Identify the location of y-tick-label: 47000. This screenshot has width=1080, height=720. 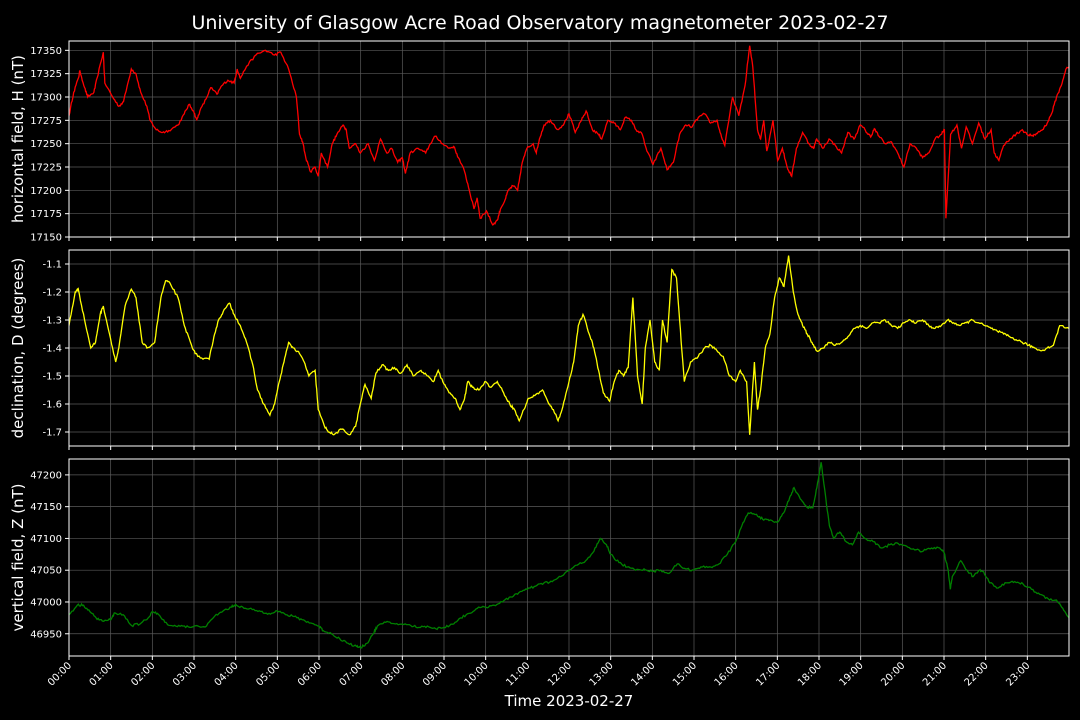
(46, 602).